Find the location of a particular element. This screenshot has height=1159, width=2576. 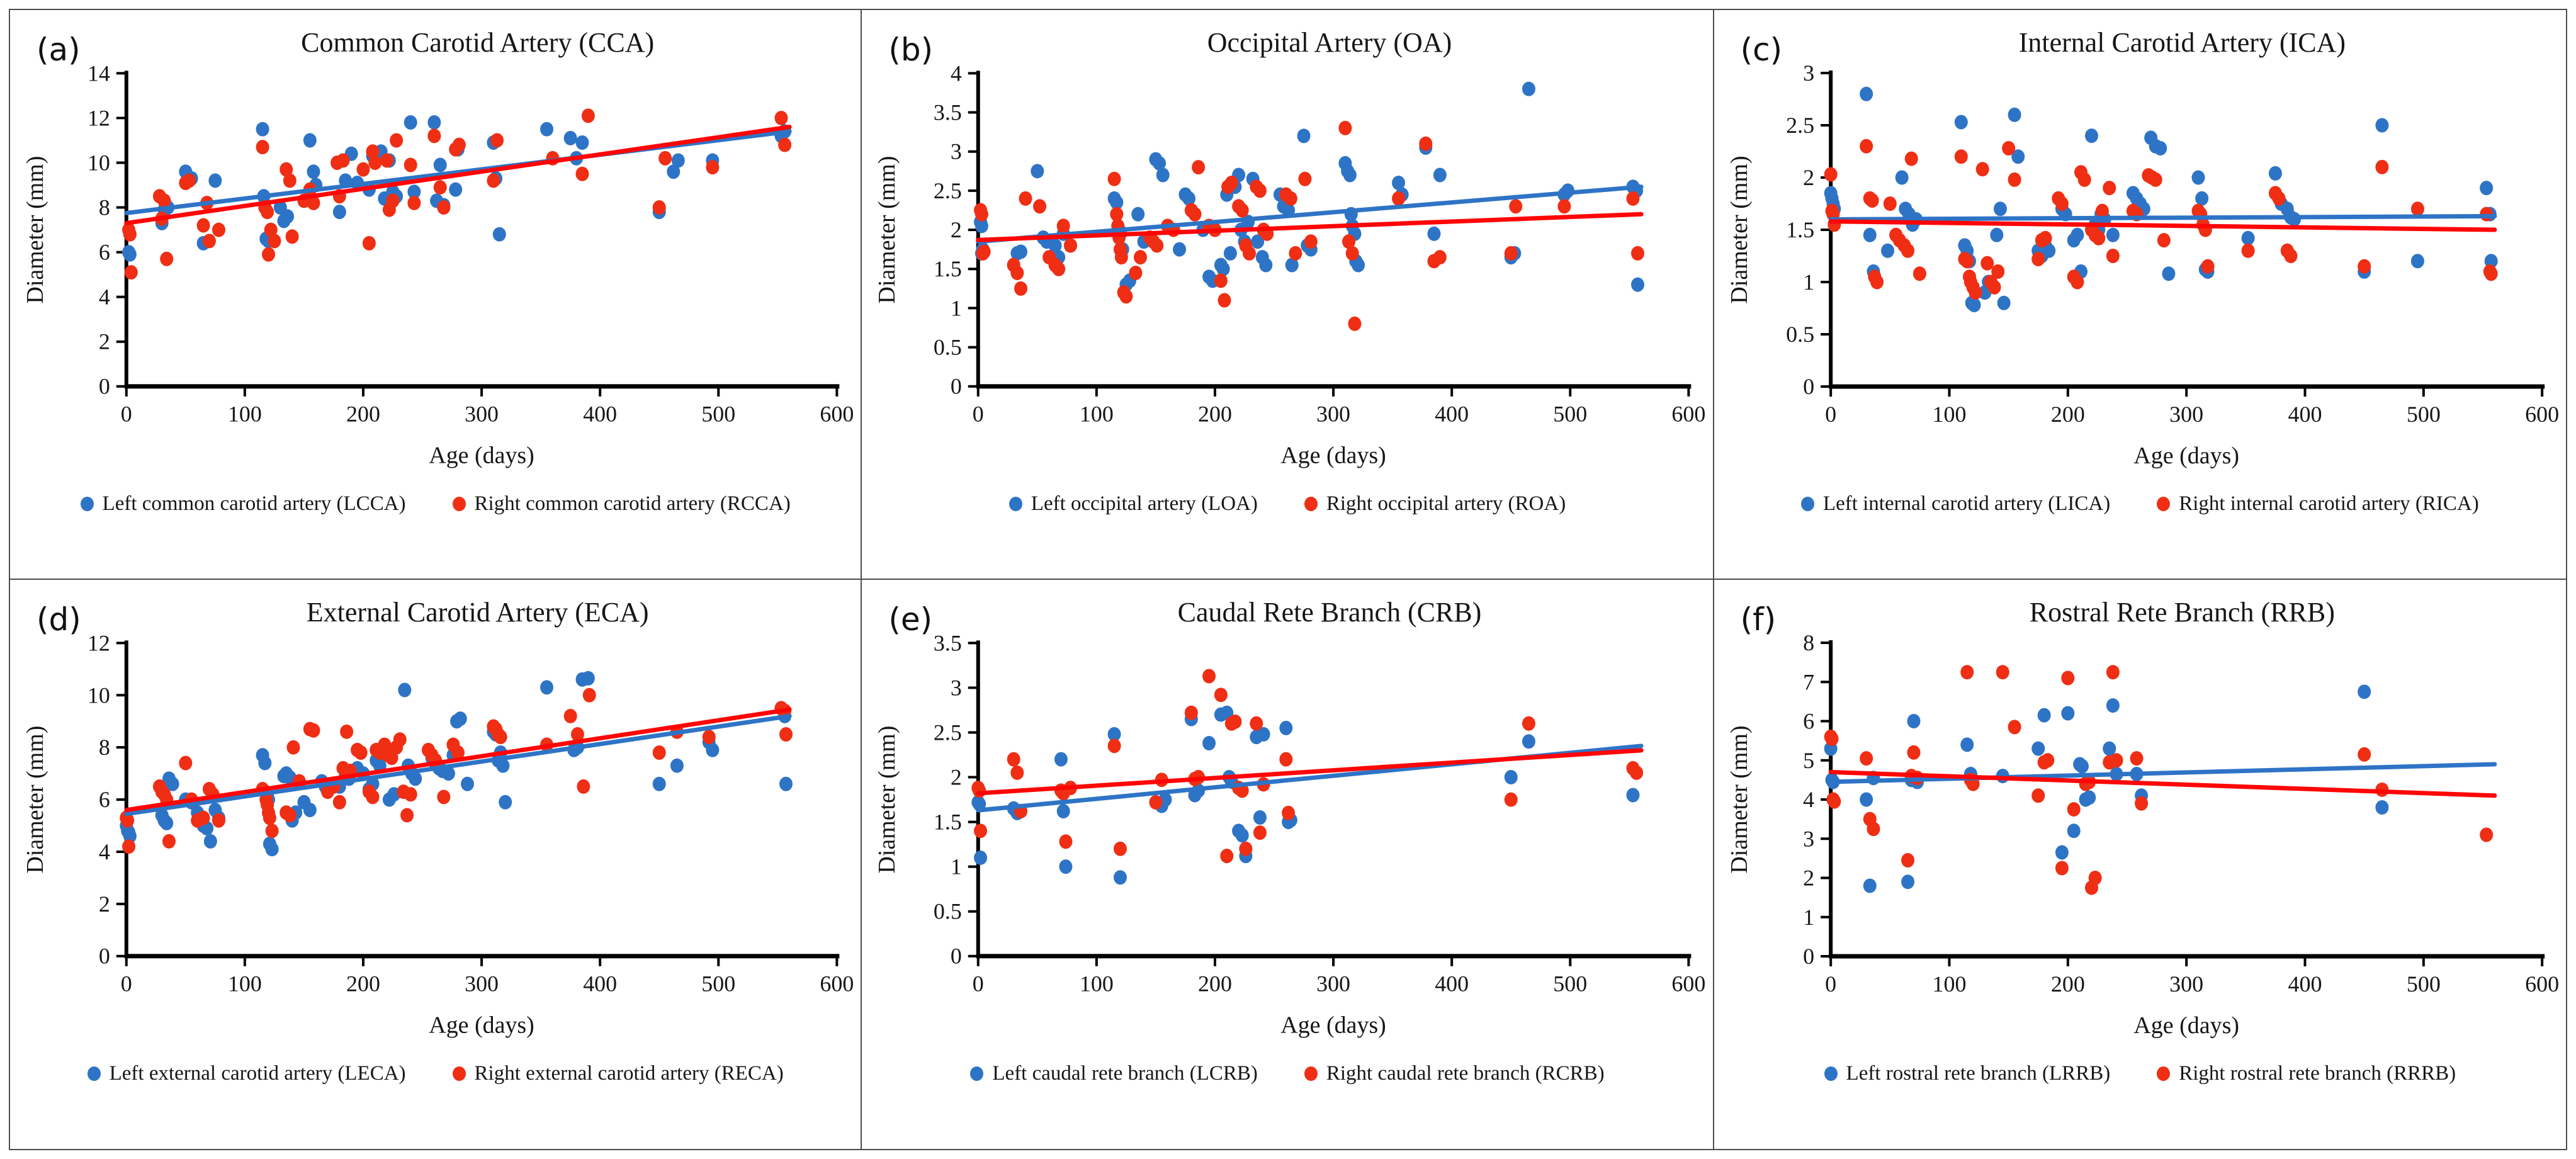

svg-text: 5 is located at coordinates (1808, 759).